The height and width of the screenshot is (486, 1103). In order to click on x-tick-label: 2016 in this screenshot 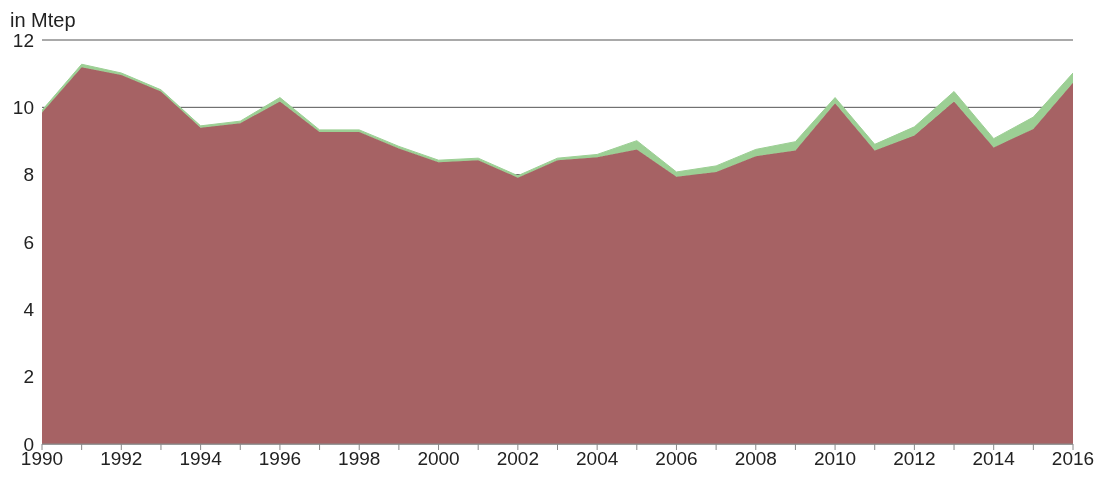, I will do `click(1073, 459)`.